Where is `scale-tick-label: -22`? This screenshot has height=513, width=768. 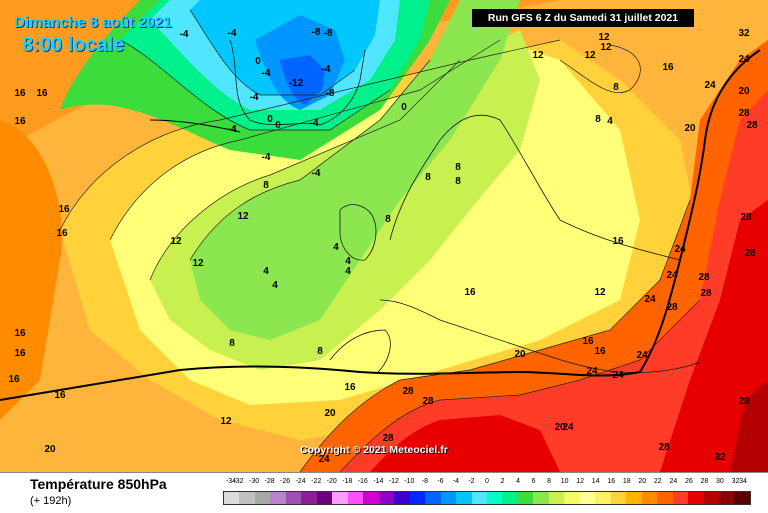
scale-tick-label: -22 is located at coordinates (316, 481).